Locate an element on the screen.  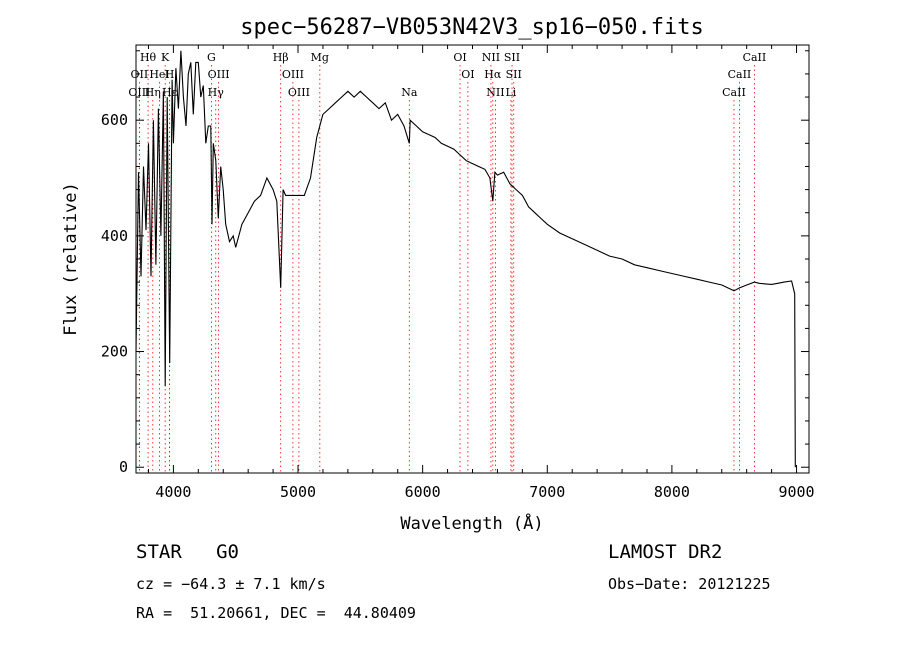
y-tick-label: 600 is located at coordinates (114, 120).